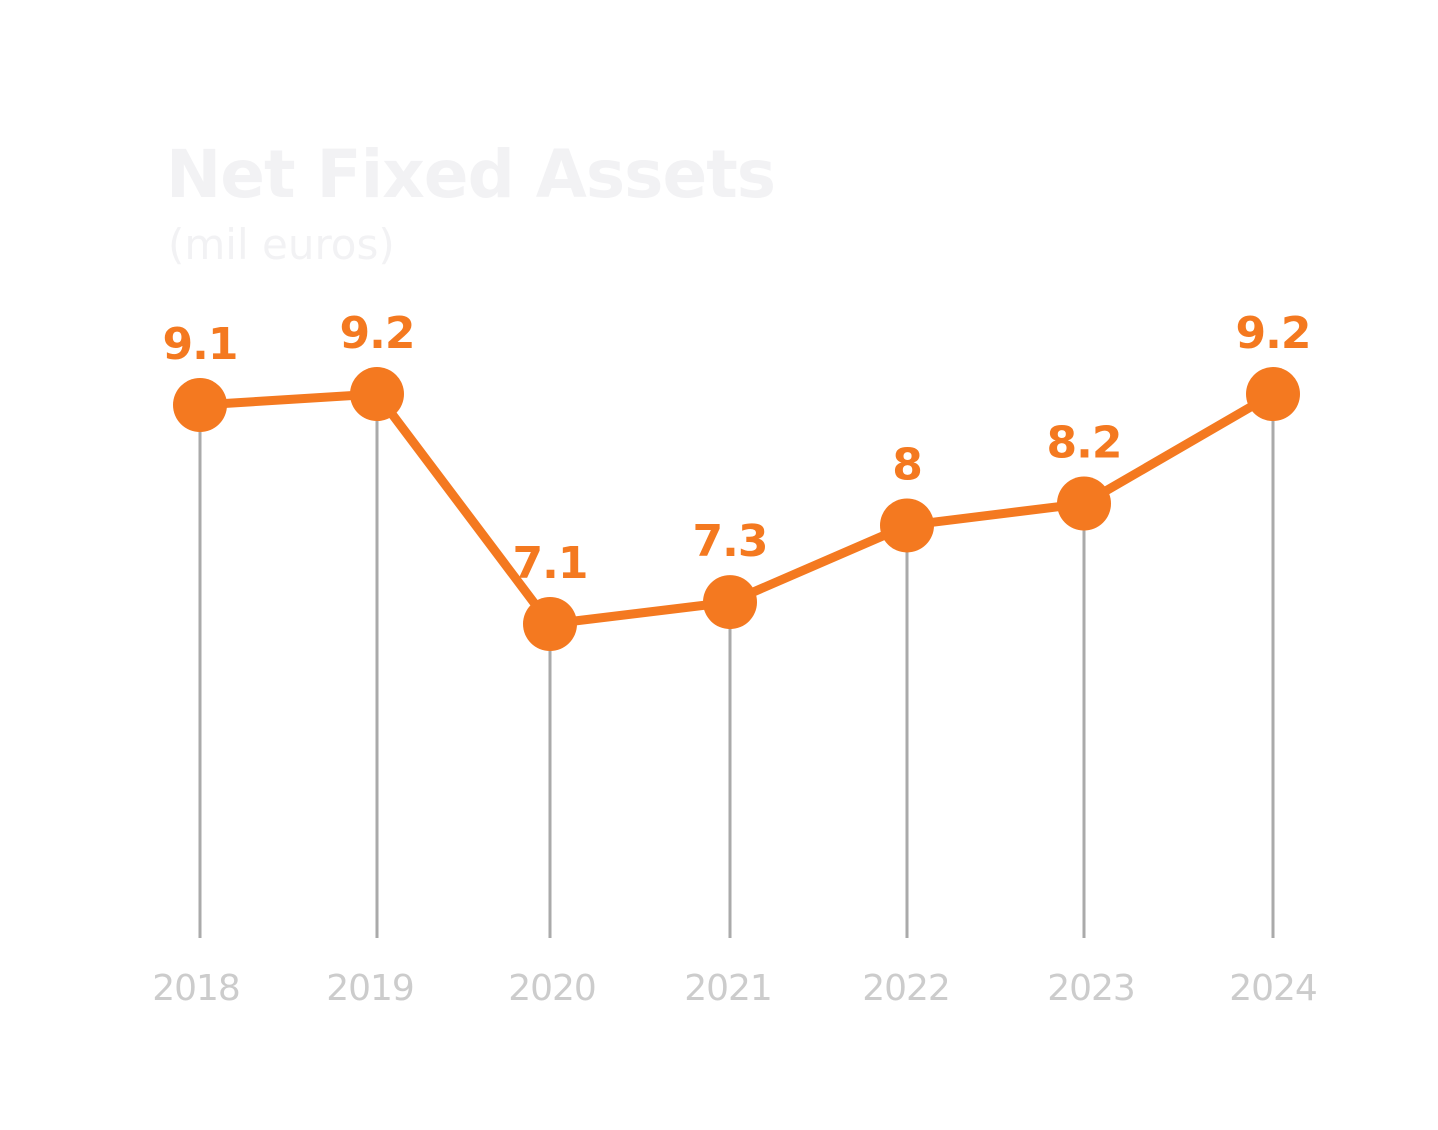 The width and height of the screenshot is (1438, 1130). What do you see at coordinates (1091, 988) in the screenshot?
I see `x-tick-label-2023: 2023` at bounding box center [1091, 988].